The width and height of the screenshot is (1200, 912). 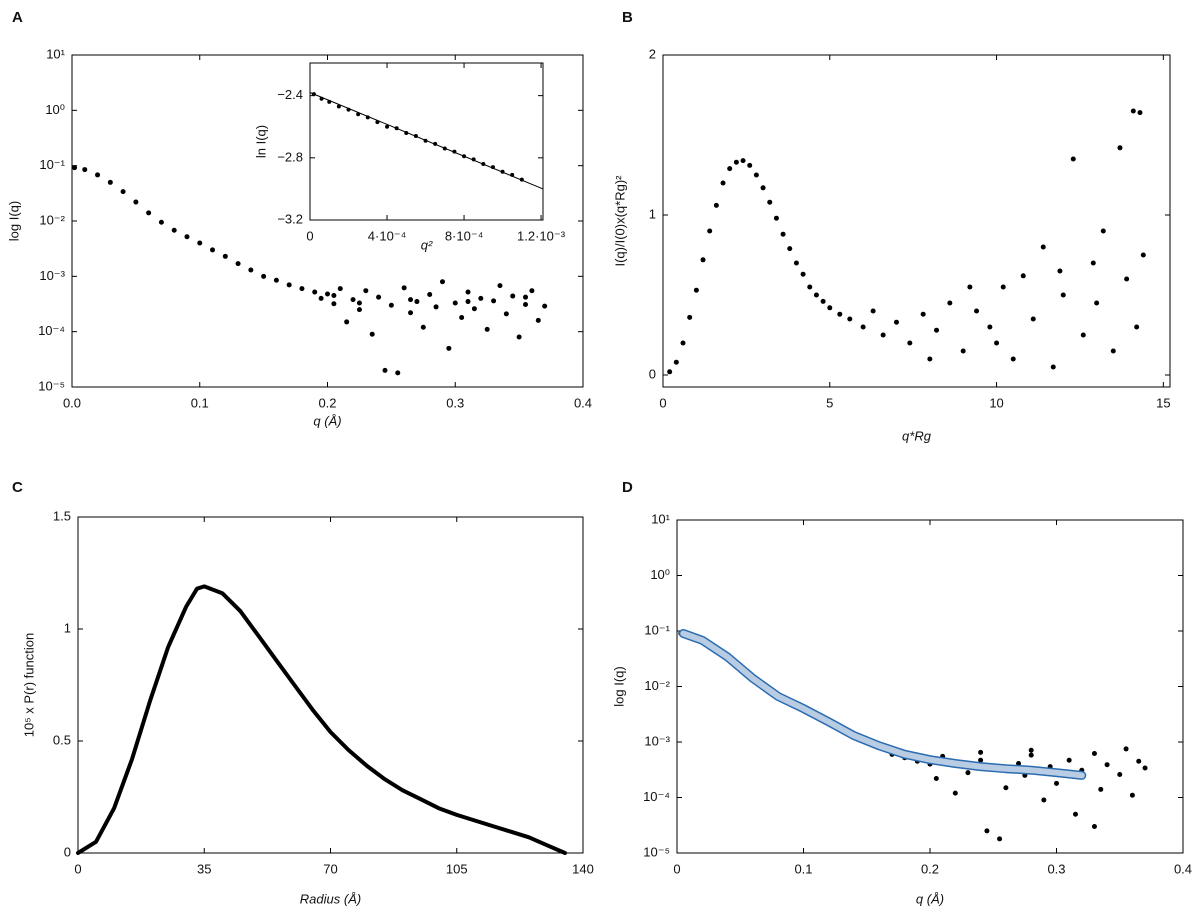 What do you see at coordinates (427, 244) in the screenshot?
I see `x-axis-label: q²` at bounding box center [427, 244].